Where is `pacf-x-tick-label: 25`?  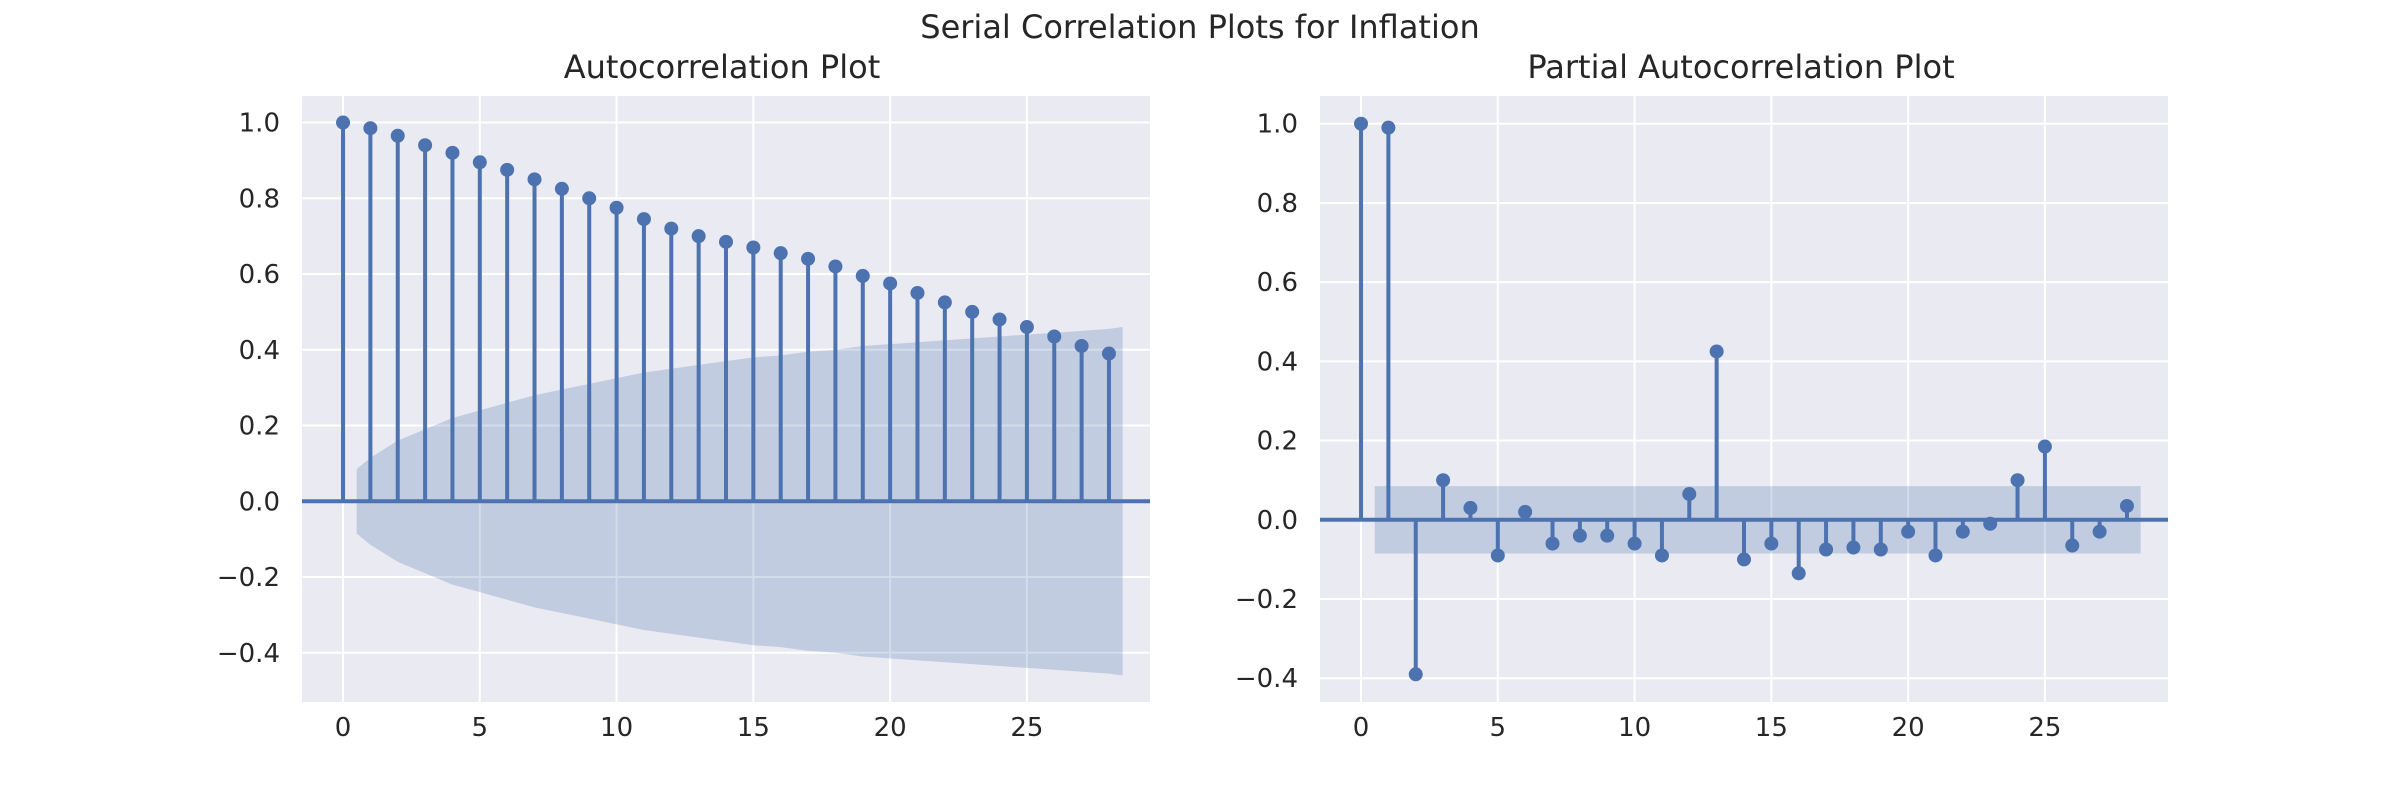 pacf-x-tick-label: 25 is located at coordinates (2044, 728).